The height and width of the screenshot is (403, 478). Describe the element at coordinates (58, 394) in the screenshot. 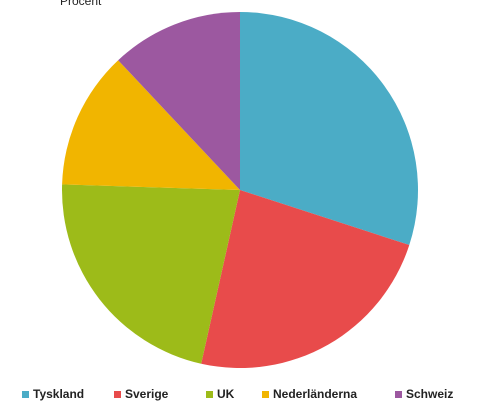

I see `legend-label: Tyskland` at that location.